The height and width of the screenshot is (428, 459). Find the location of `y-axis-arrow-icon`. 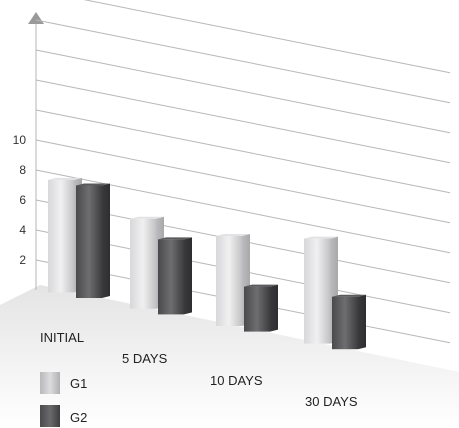

y-axis-arrow-icon is located at coordinates (36, 18).